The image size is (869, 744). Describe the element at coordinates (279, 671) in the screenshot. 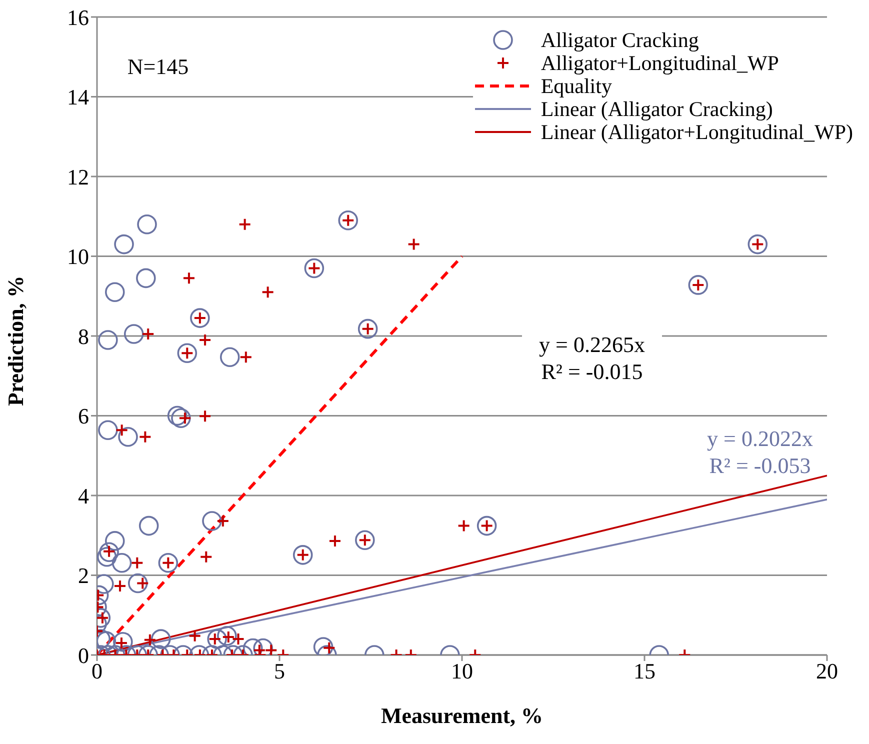

I see `x-tick-label: 5` at that location.